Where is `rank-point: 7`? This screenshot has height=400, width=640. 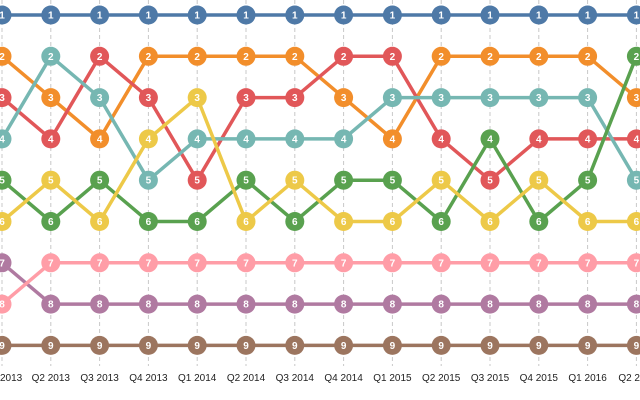
rank-point: 7 is located at coordinates (148, 263).